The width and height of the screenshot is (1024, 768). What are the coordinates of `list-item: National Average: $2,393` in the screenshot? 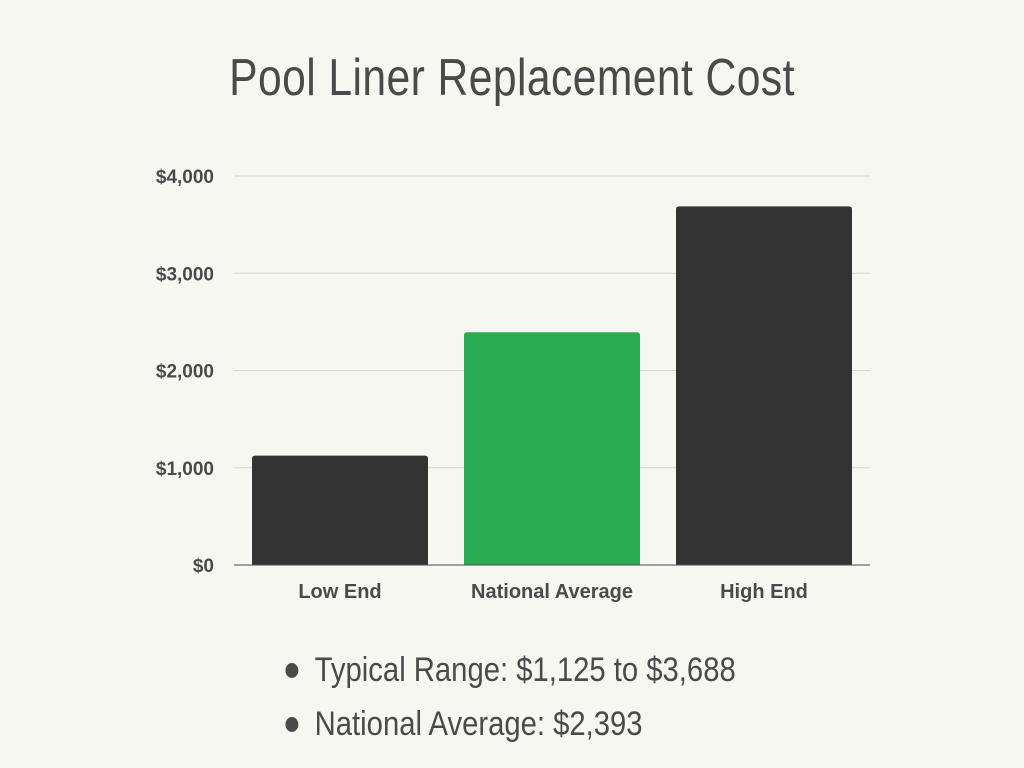 It's located at (509, 729).